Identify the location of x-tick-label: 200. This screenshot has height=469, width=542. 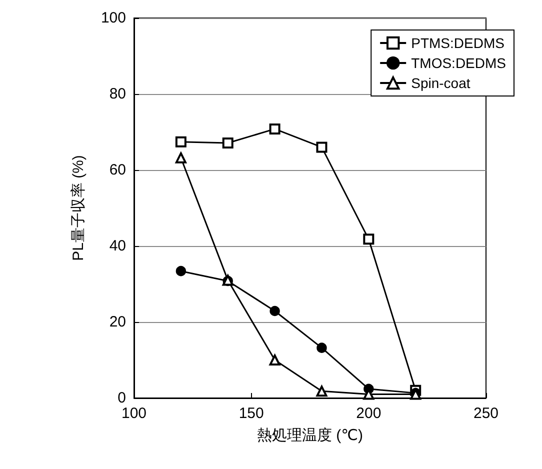
(369, 413).